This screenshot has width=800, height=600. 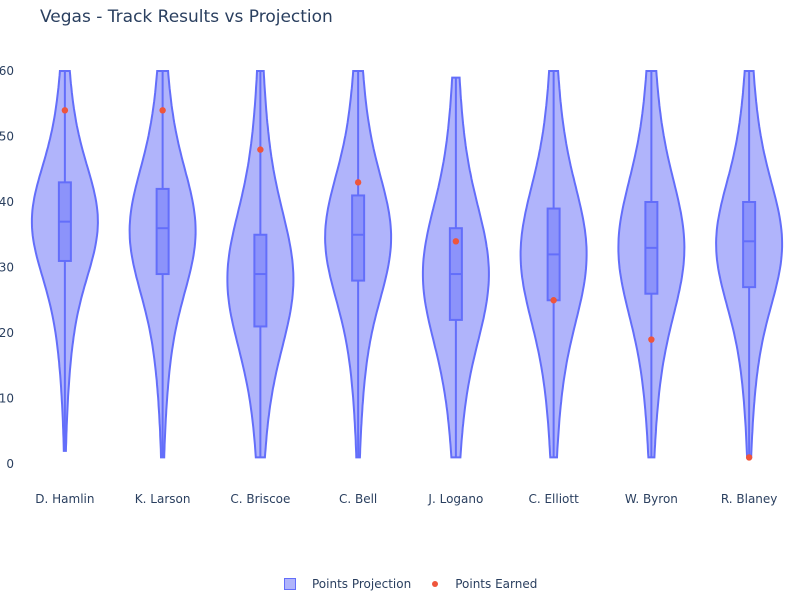 I want to click on y-axis: 0 10 20 30 40 50 60, so click(x=7, y=267).